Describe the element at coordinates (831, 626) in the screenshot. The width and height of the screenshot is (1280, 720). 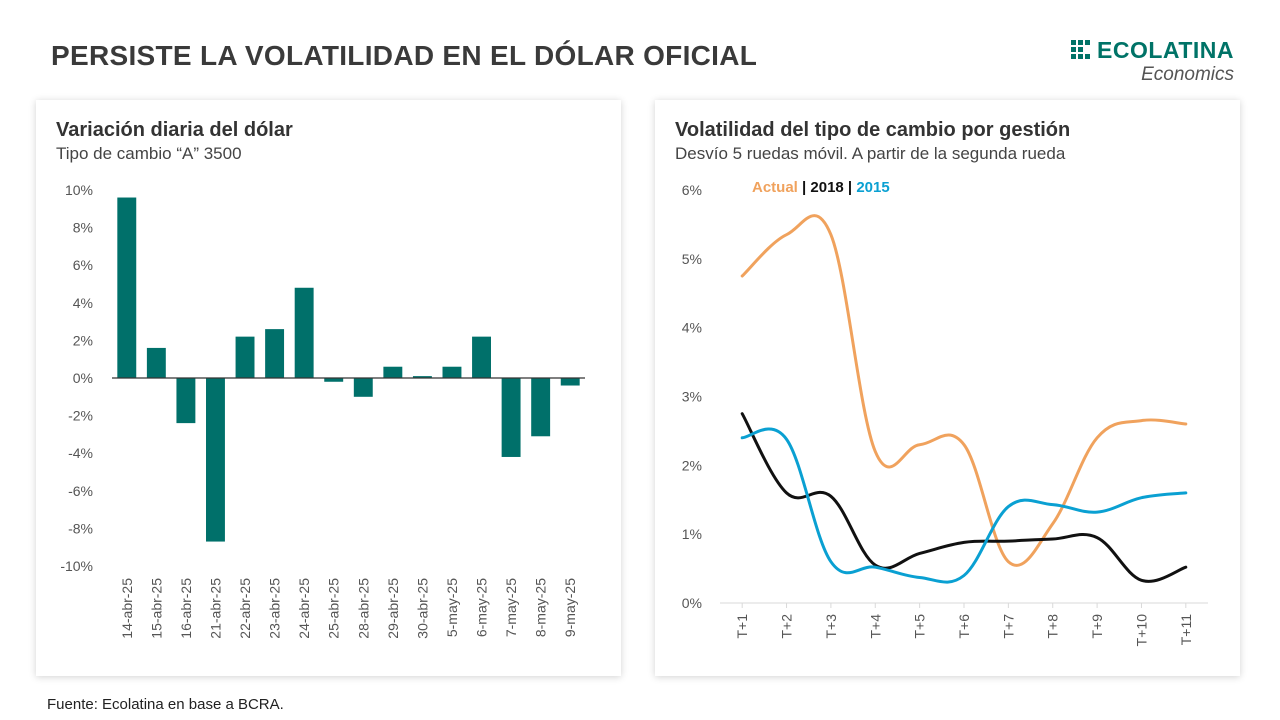
I see `x-tick-label: T+3` at that location.